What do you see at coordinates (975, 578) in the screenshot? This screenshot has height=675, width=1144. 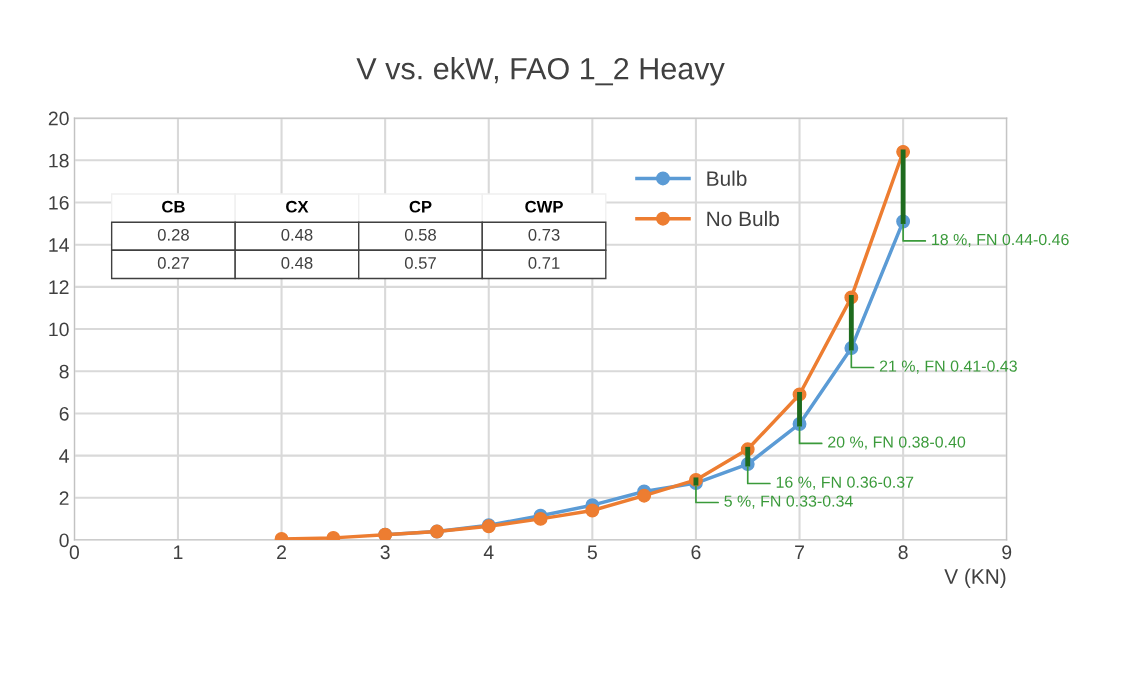 I see `x-axis-title: V (KN)` at bounding box center [975, 578].